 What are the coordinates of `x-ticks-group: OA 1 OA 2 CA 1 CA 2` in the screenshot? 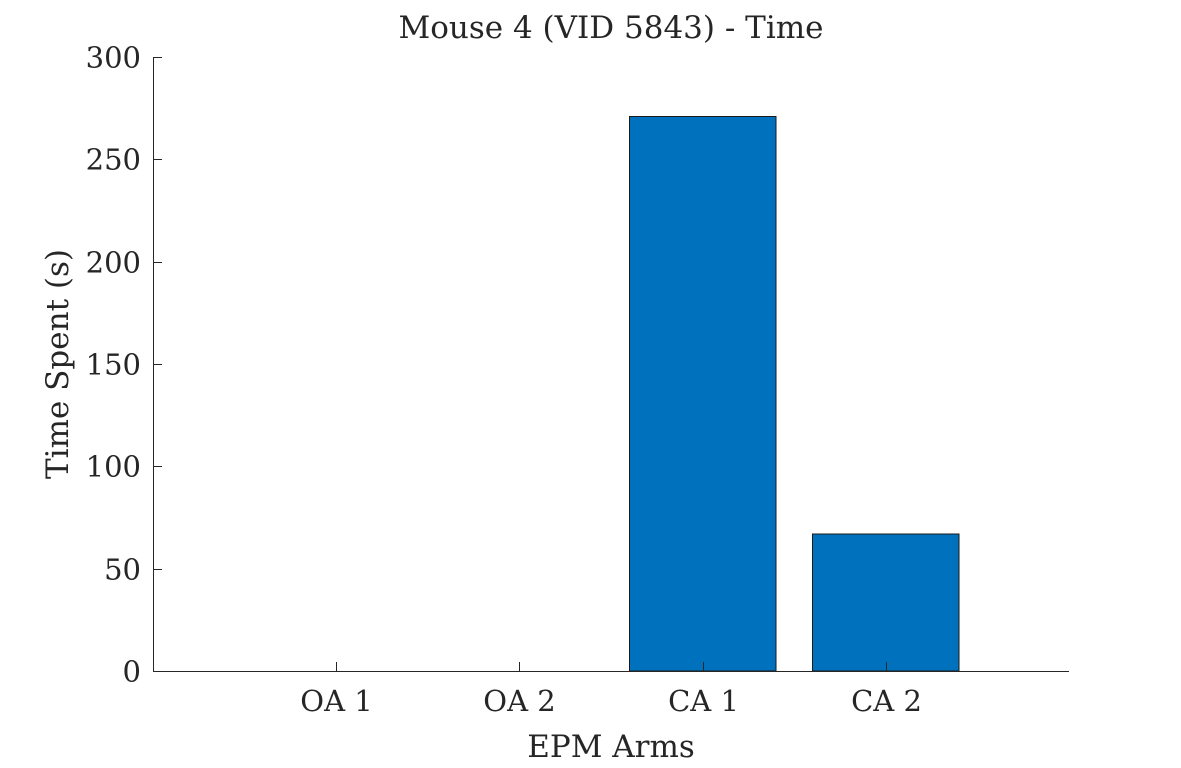 It's located at (611, 690).